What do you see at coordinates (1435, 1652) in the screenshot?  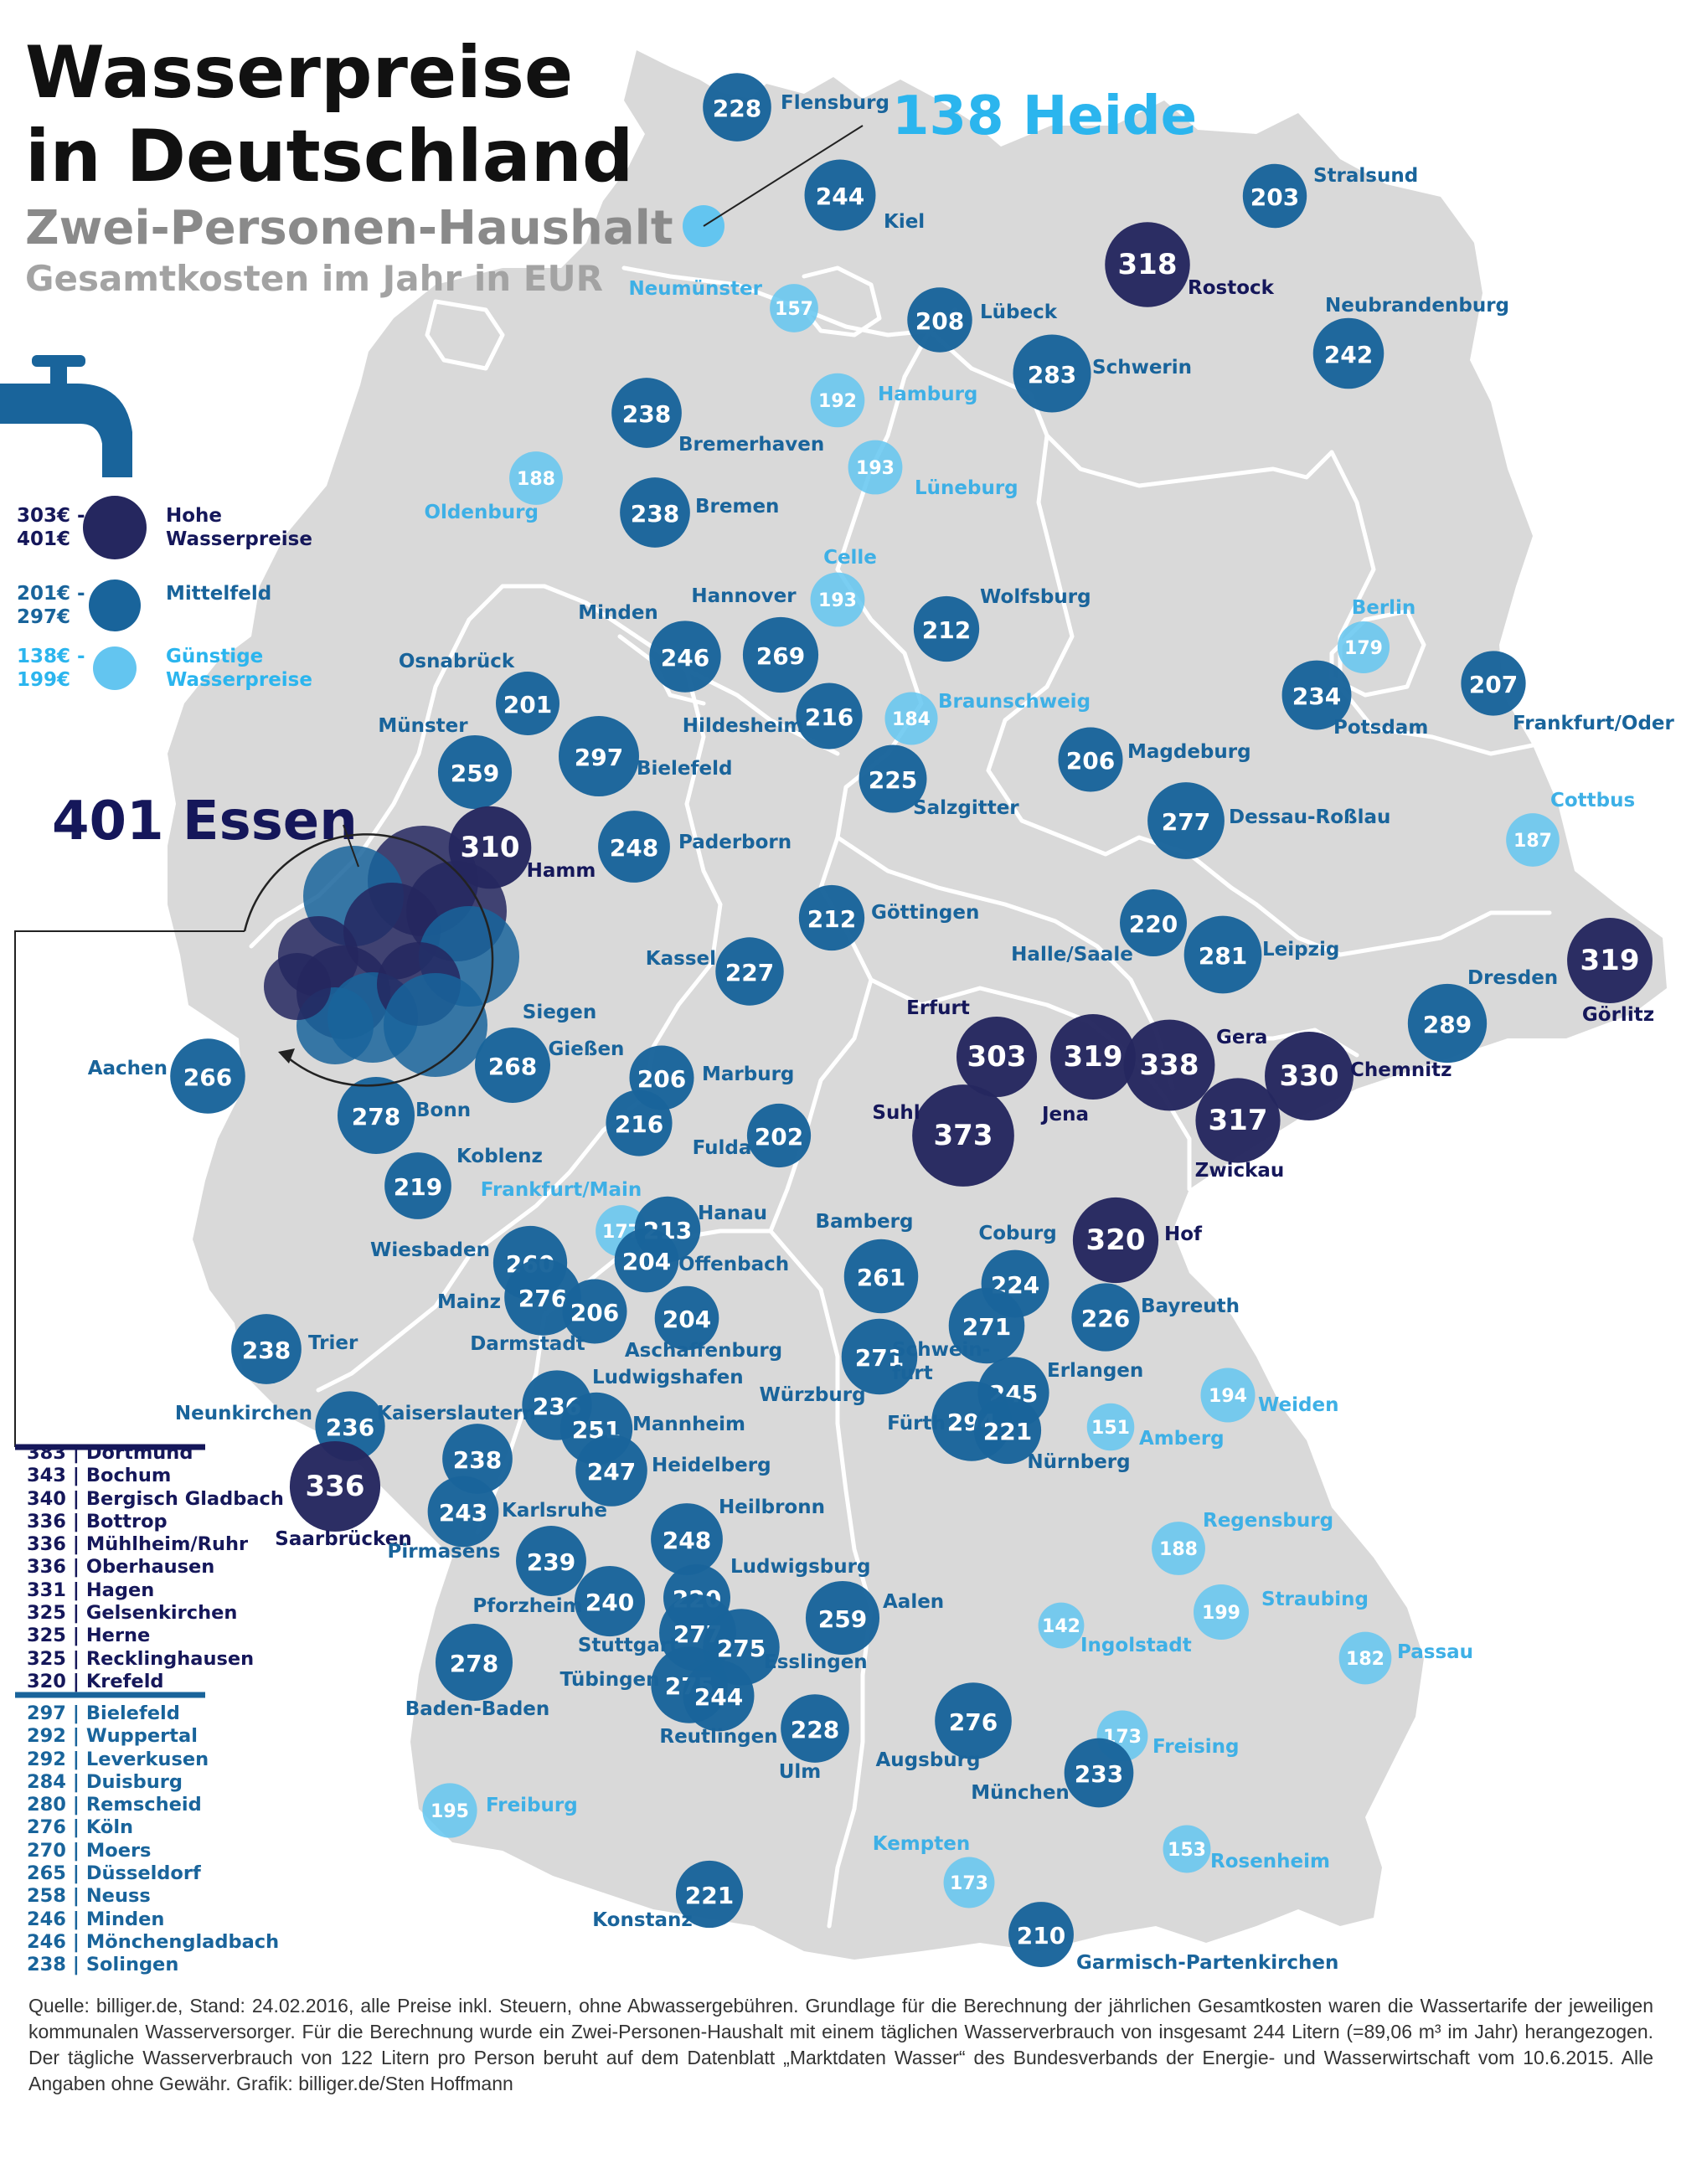 I see `city-name: Passau` at bounding box center [1435, 1652].